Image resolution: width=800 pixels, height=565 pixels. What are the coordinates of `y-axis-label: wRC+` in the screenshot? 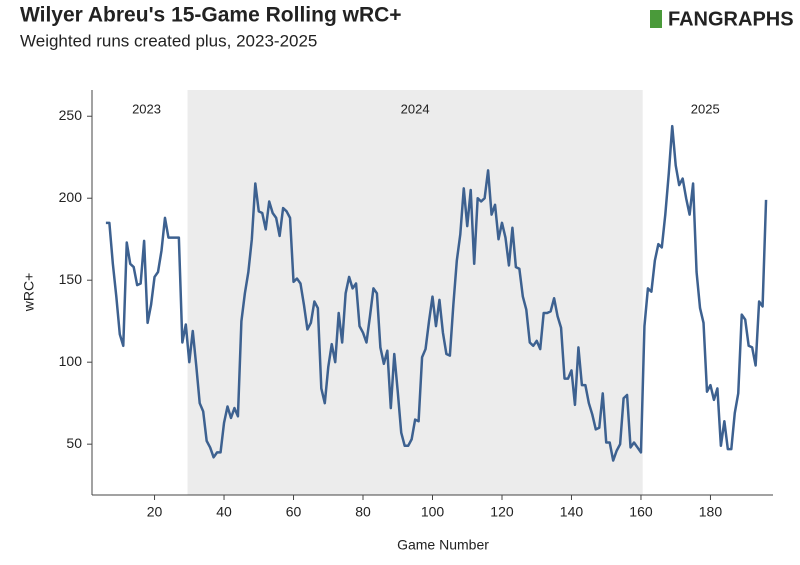 It's located at (29, 293).